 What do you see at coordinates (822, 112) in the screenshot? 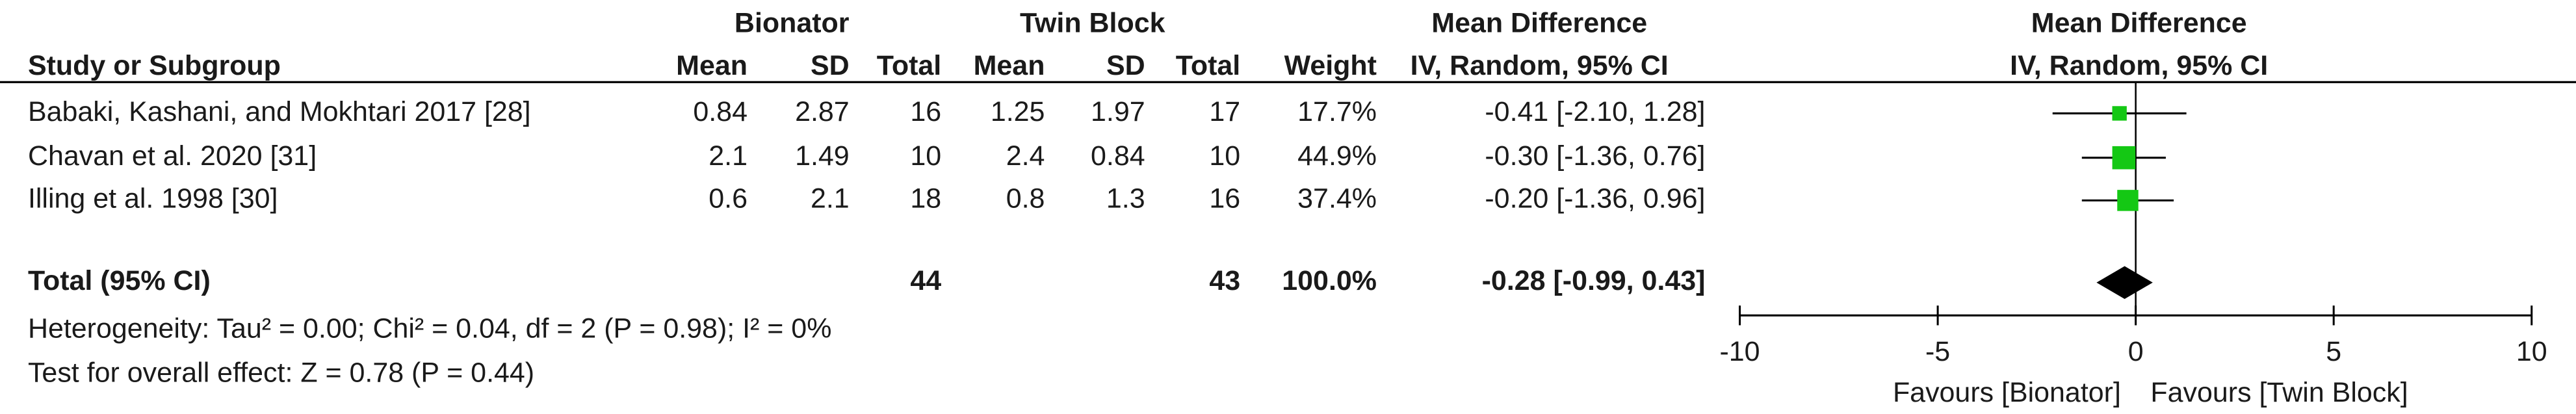
I see `study-cell: 2.87` at bounding box center [822, 112].